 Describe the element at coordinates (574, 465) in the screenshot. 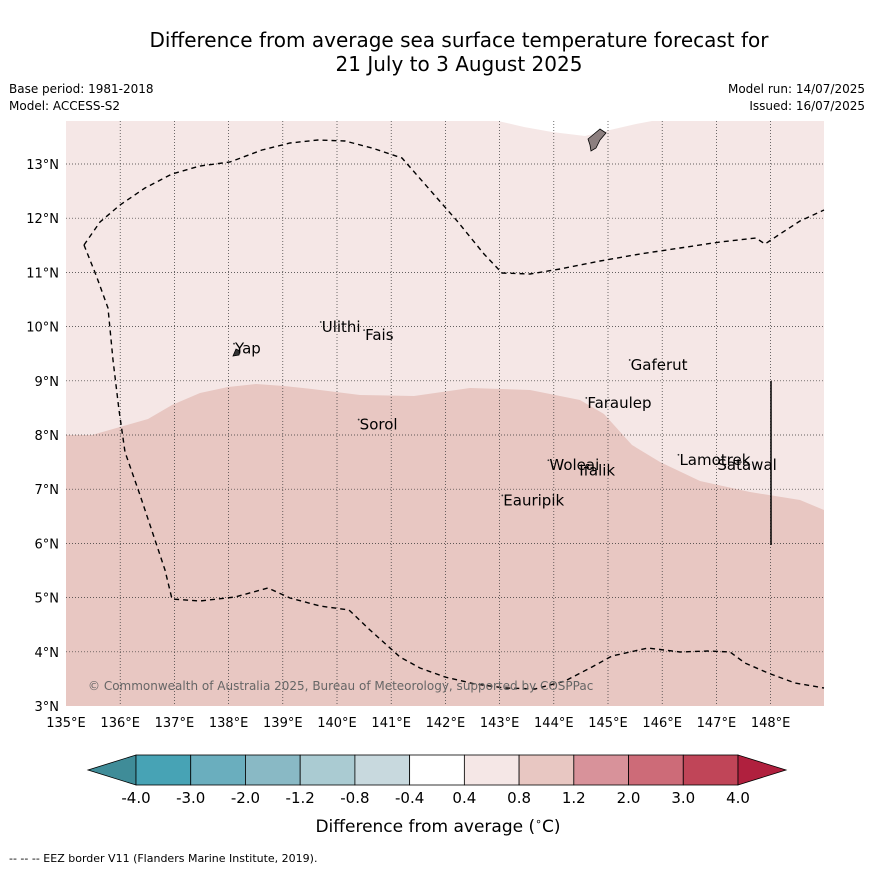

I see `place-label: Woleai` at that location.